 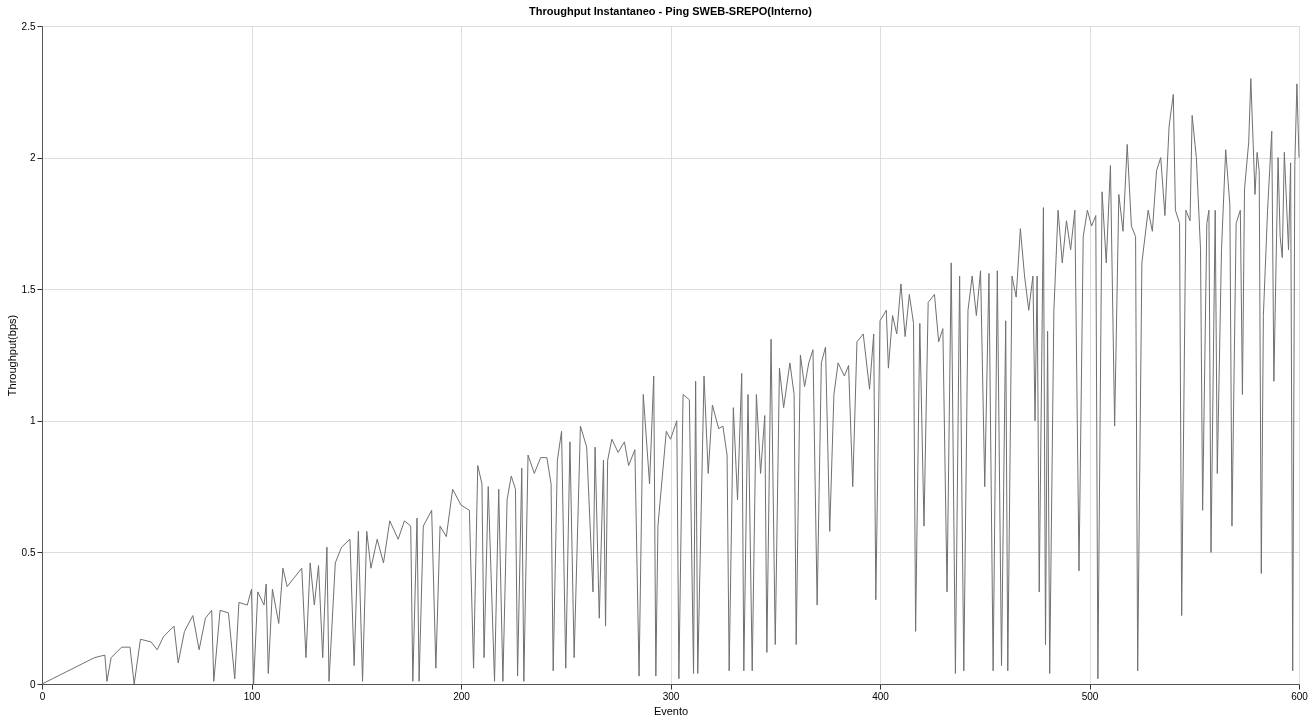 What do you see at coordinates (11, 355) in the screenshot?
I see `y-axis-title: Throughput(bps)` at bounding box center [11, 355].